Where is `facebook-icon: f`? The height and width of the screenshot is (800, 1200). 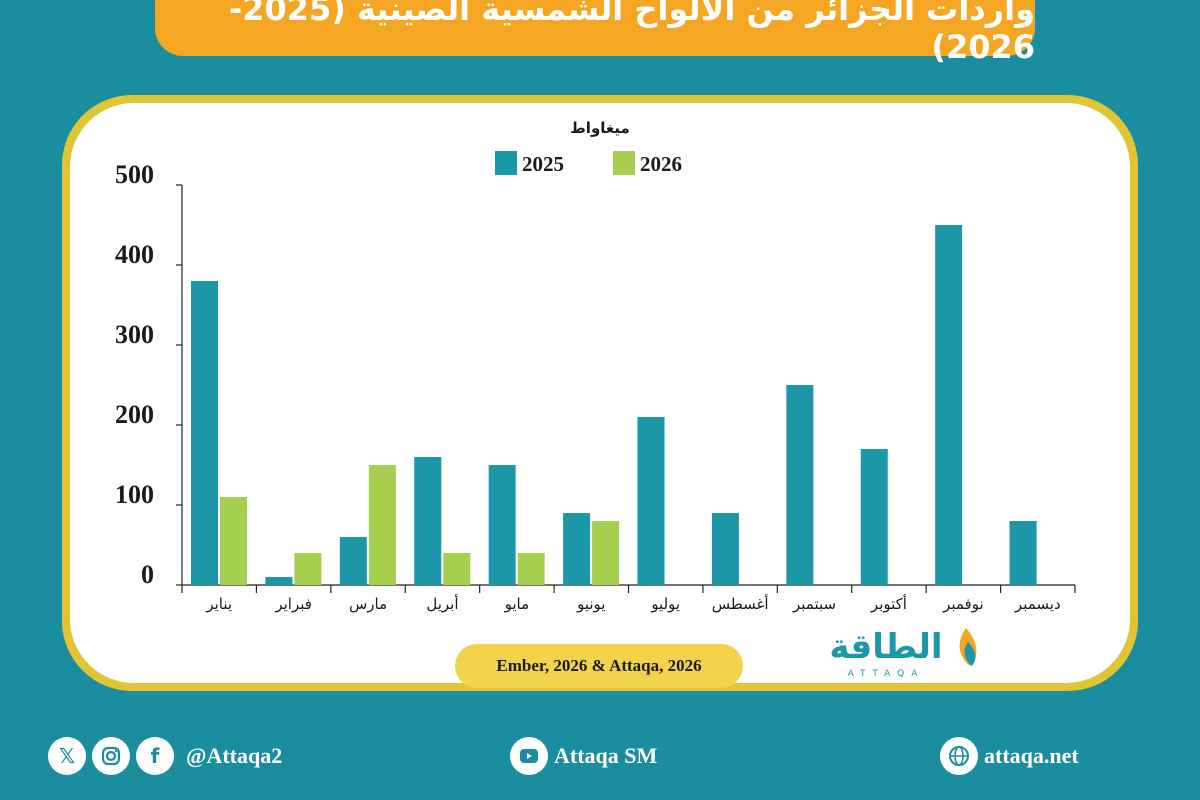
facebook-icon: f is located at coordinates (155, 756).